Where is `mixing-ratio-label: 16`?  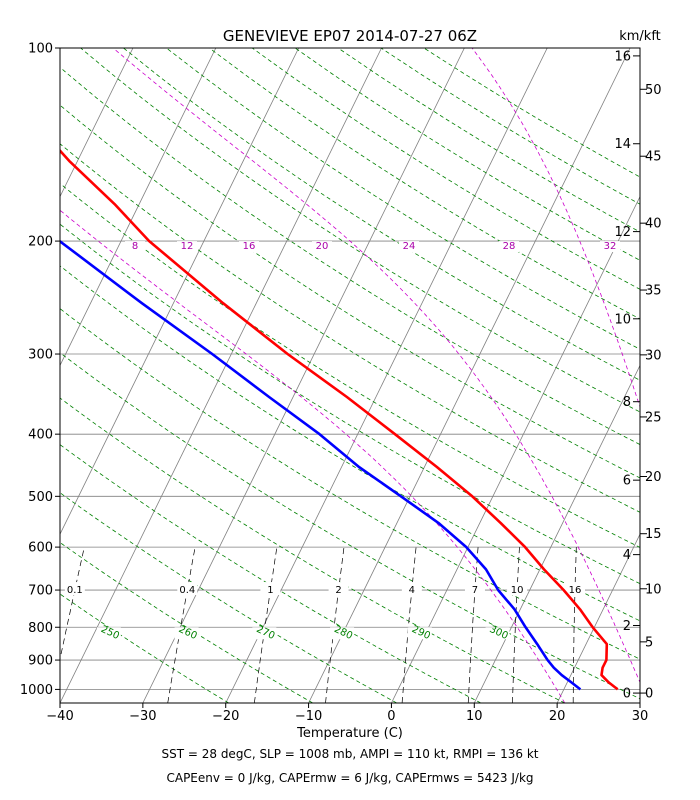
mixing-ratio-label: 16 is located at coordinates (575, 590).